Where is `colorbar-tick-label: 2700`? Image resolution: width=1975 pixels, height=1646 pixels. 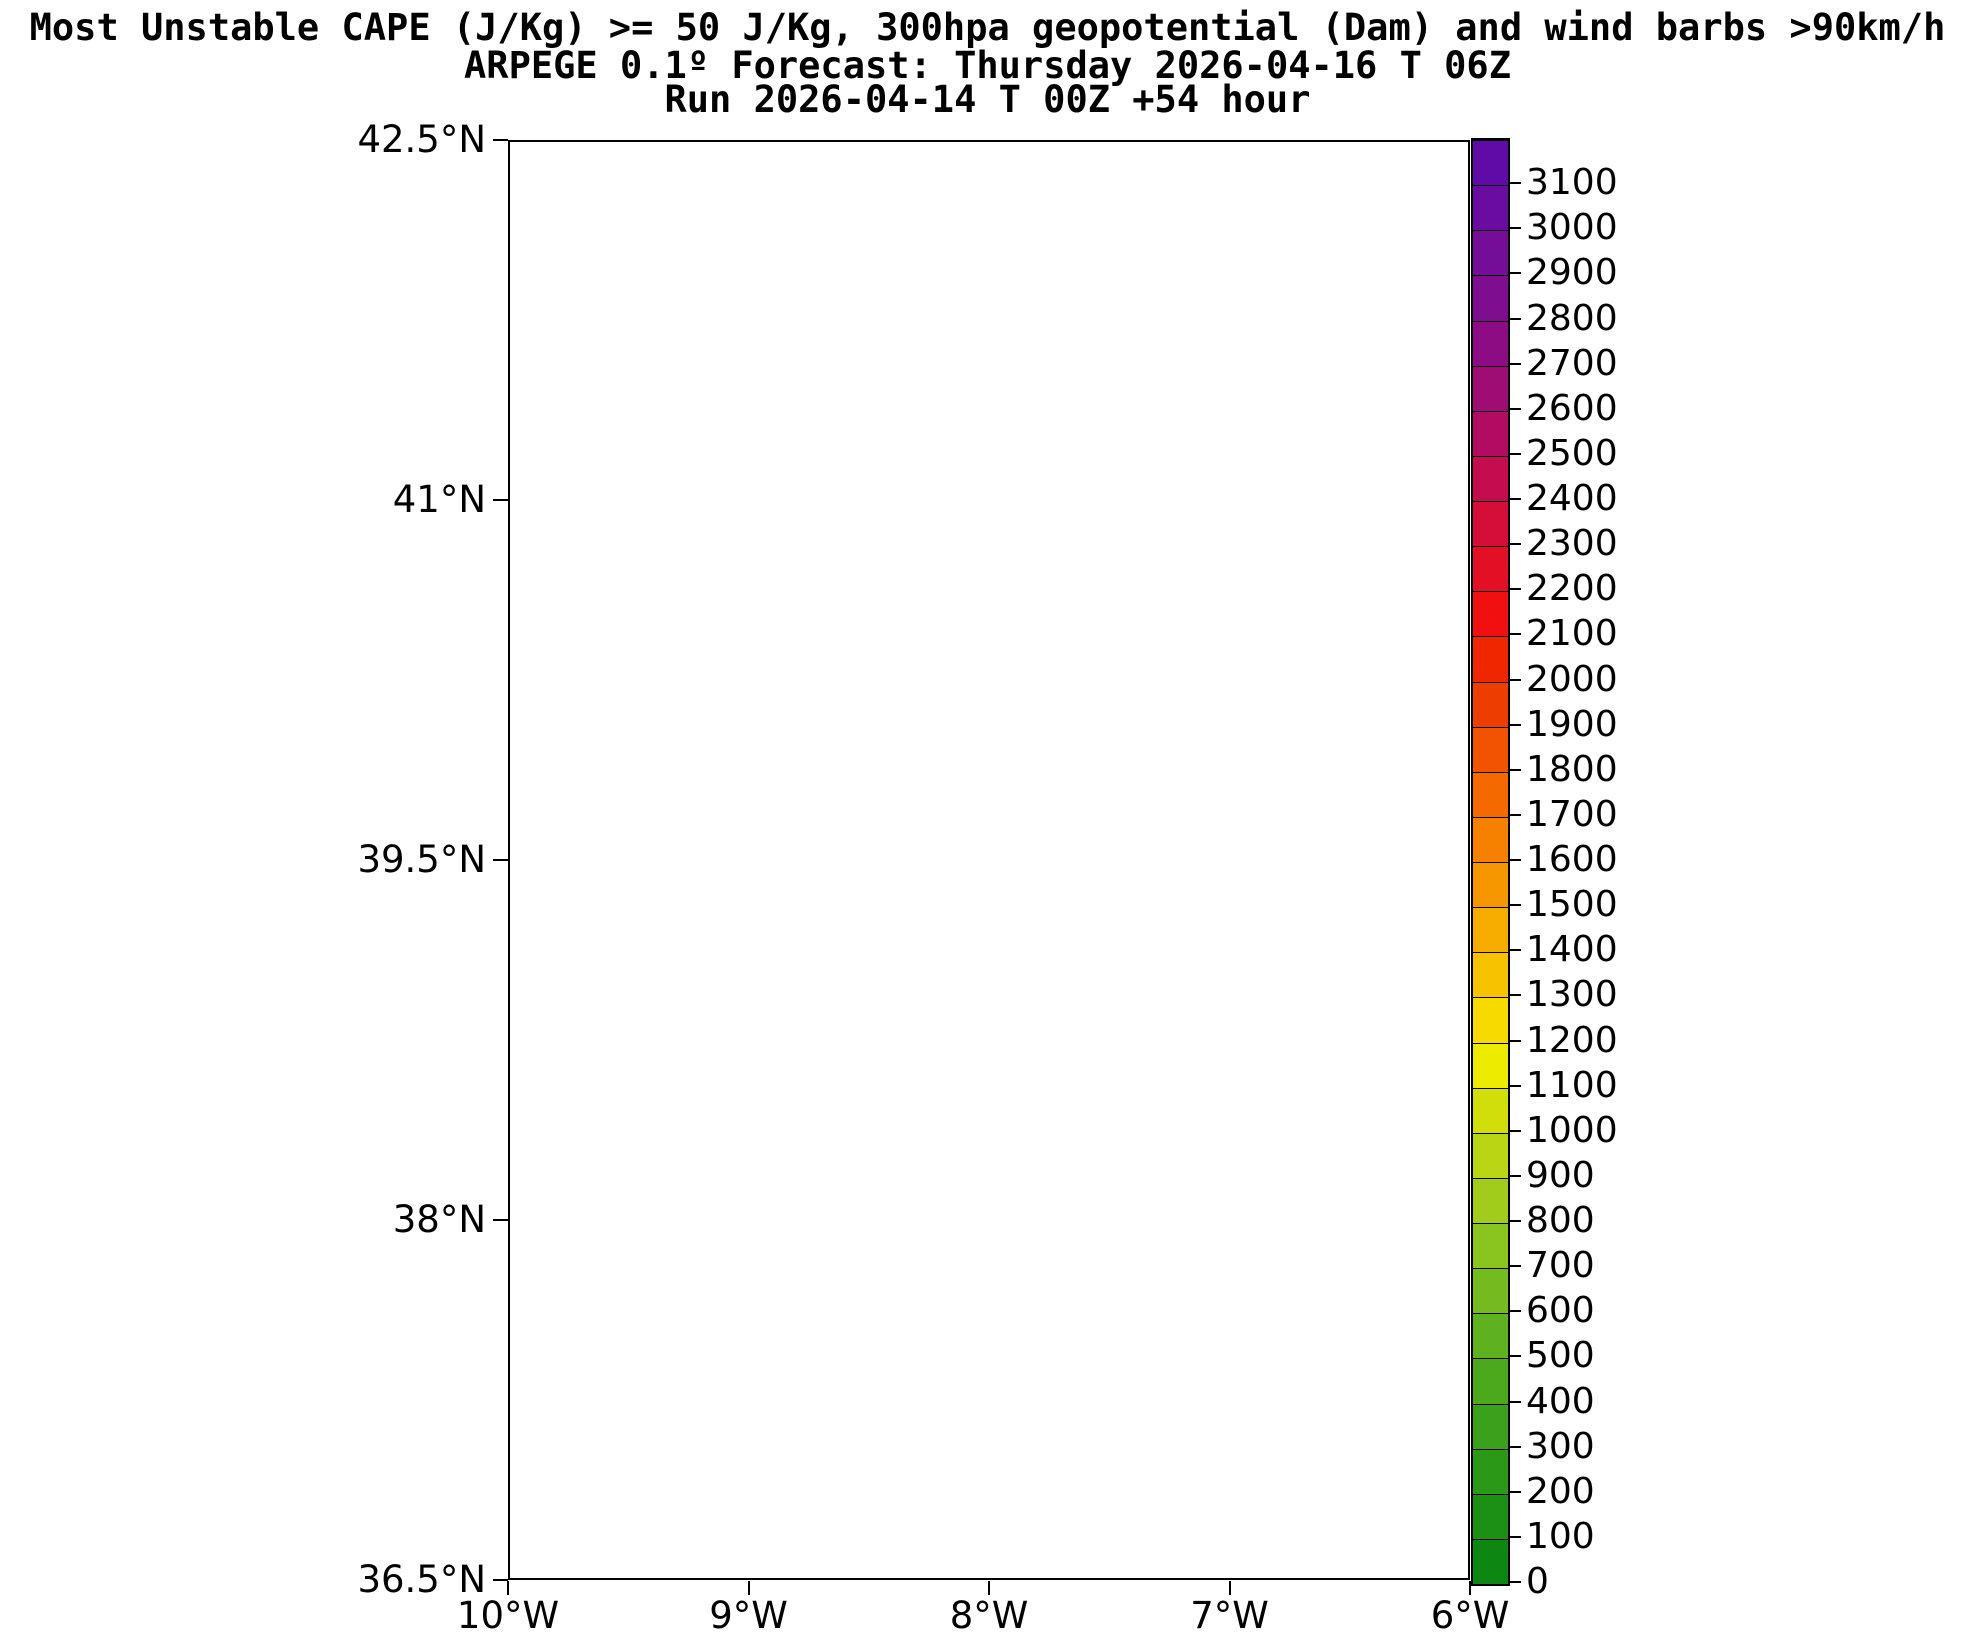 colorbar-tick-label: 2700 is located at coordinates (1572, 363).